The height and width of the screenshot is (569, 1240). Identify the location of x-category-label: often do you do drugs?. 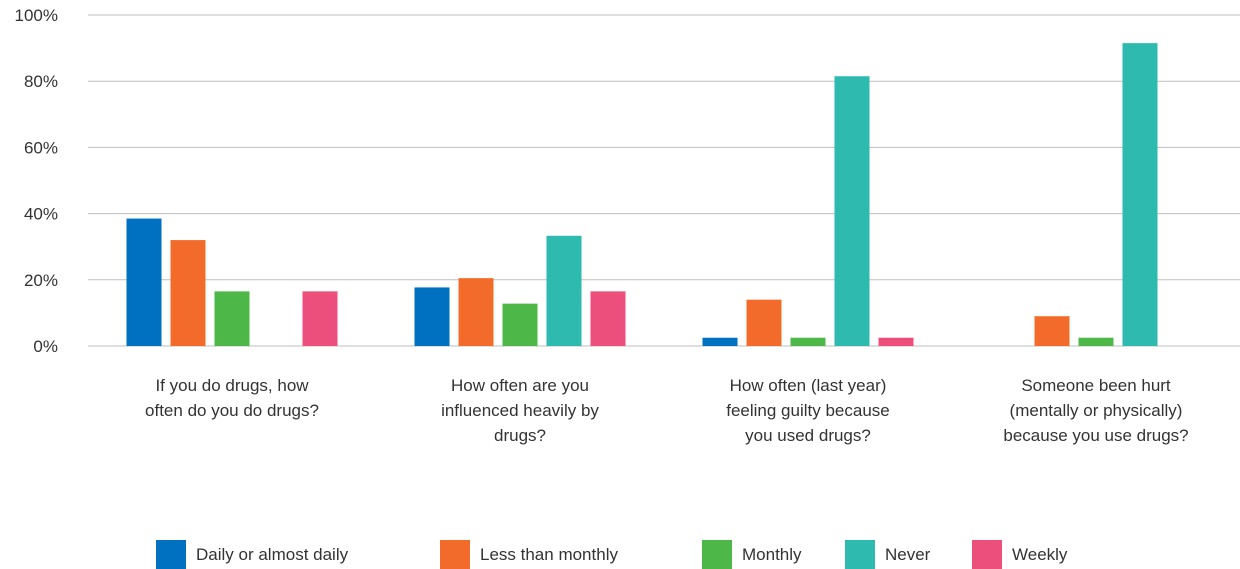
(232, 410).